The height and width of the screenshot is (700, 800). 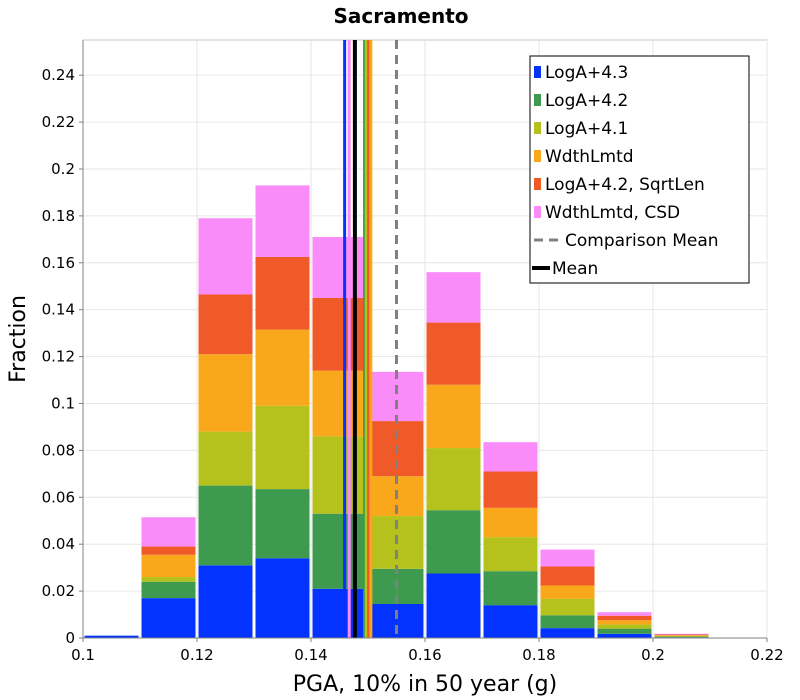 What do you see at coordinates (83, 655) in the screenshot?
I see `x-tick-label: 0.1` at bounding box center [83, 655].